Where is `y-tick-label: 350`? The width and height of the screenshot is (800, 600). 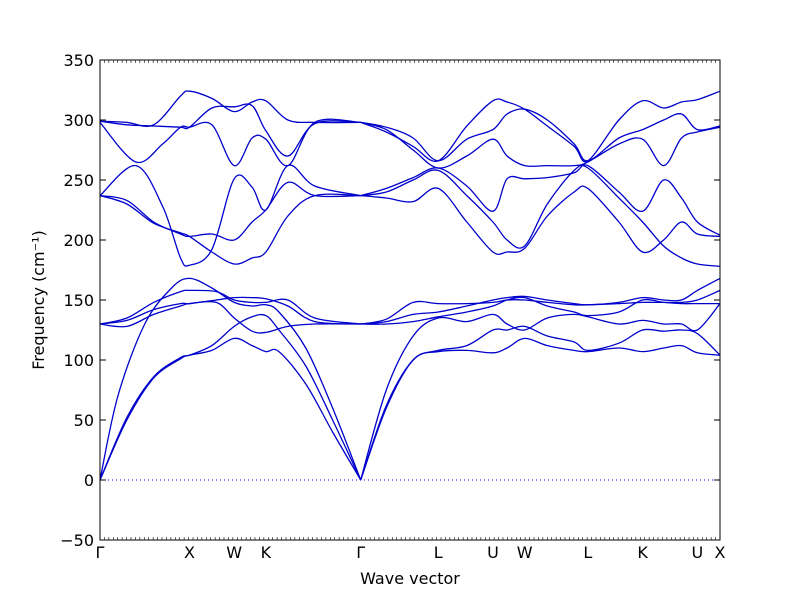 y-tick-label: 350 is located at coordinates (78, 60).